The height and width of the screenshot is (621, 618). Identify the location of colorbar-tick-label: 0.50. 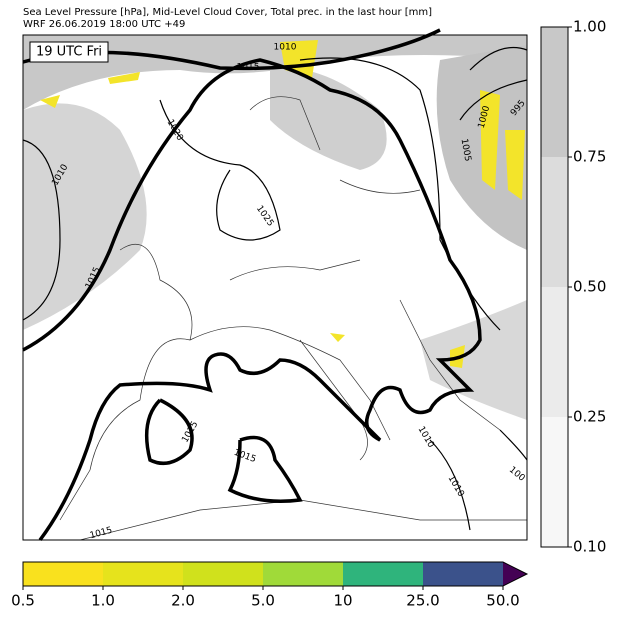
(589, 287).